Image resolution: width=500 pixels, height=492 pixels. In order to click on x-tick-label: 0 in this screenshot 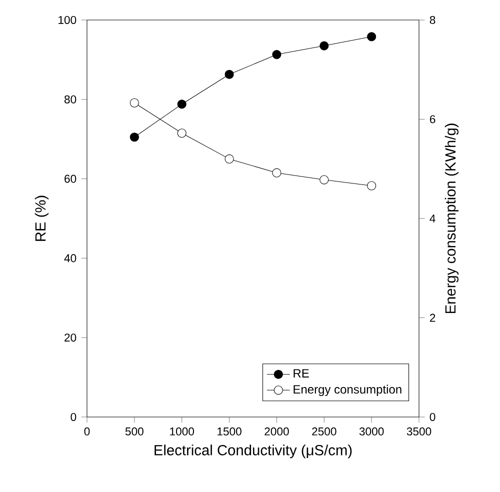, I will do `click(87, 431)`.